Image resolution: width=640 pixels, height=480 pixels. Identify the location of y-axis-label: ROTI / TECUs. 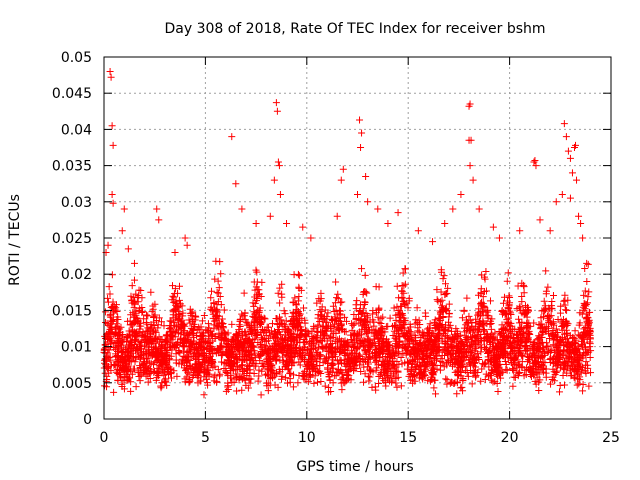
(15, 240).